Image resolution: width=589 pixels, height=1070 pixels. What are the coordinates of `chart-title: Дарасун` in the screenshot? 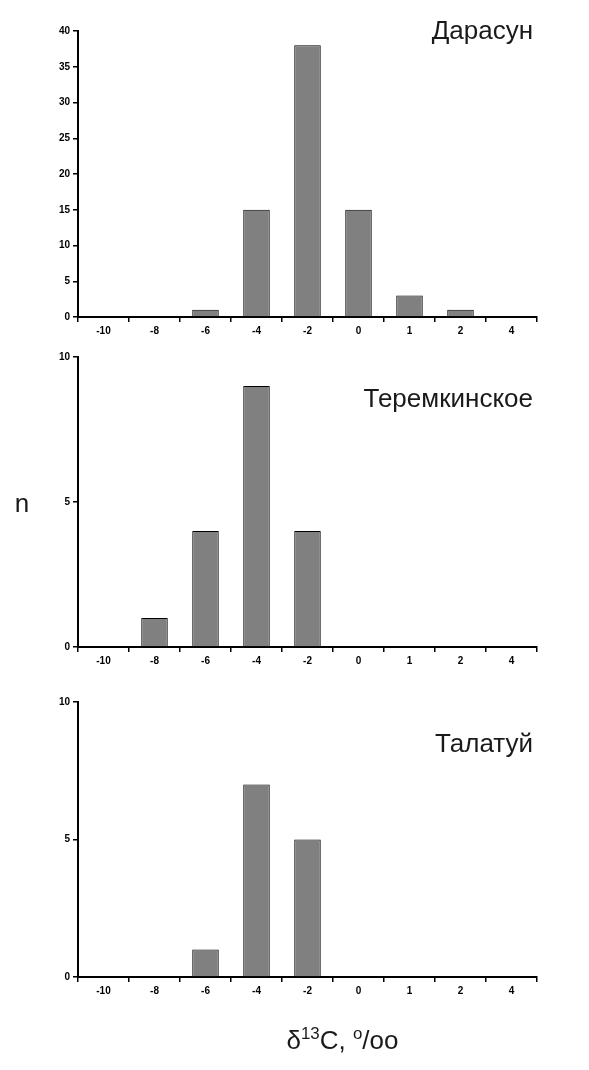 It's located at (482, 30).